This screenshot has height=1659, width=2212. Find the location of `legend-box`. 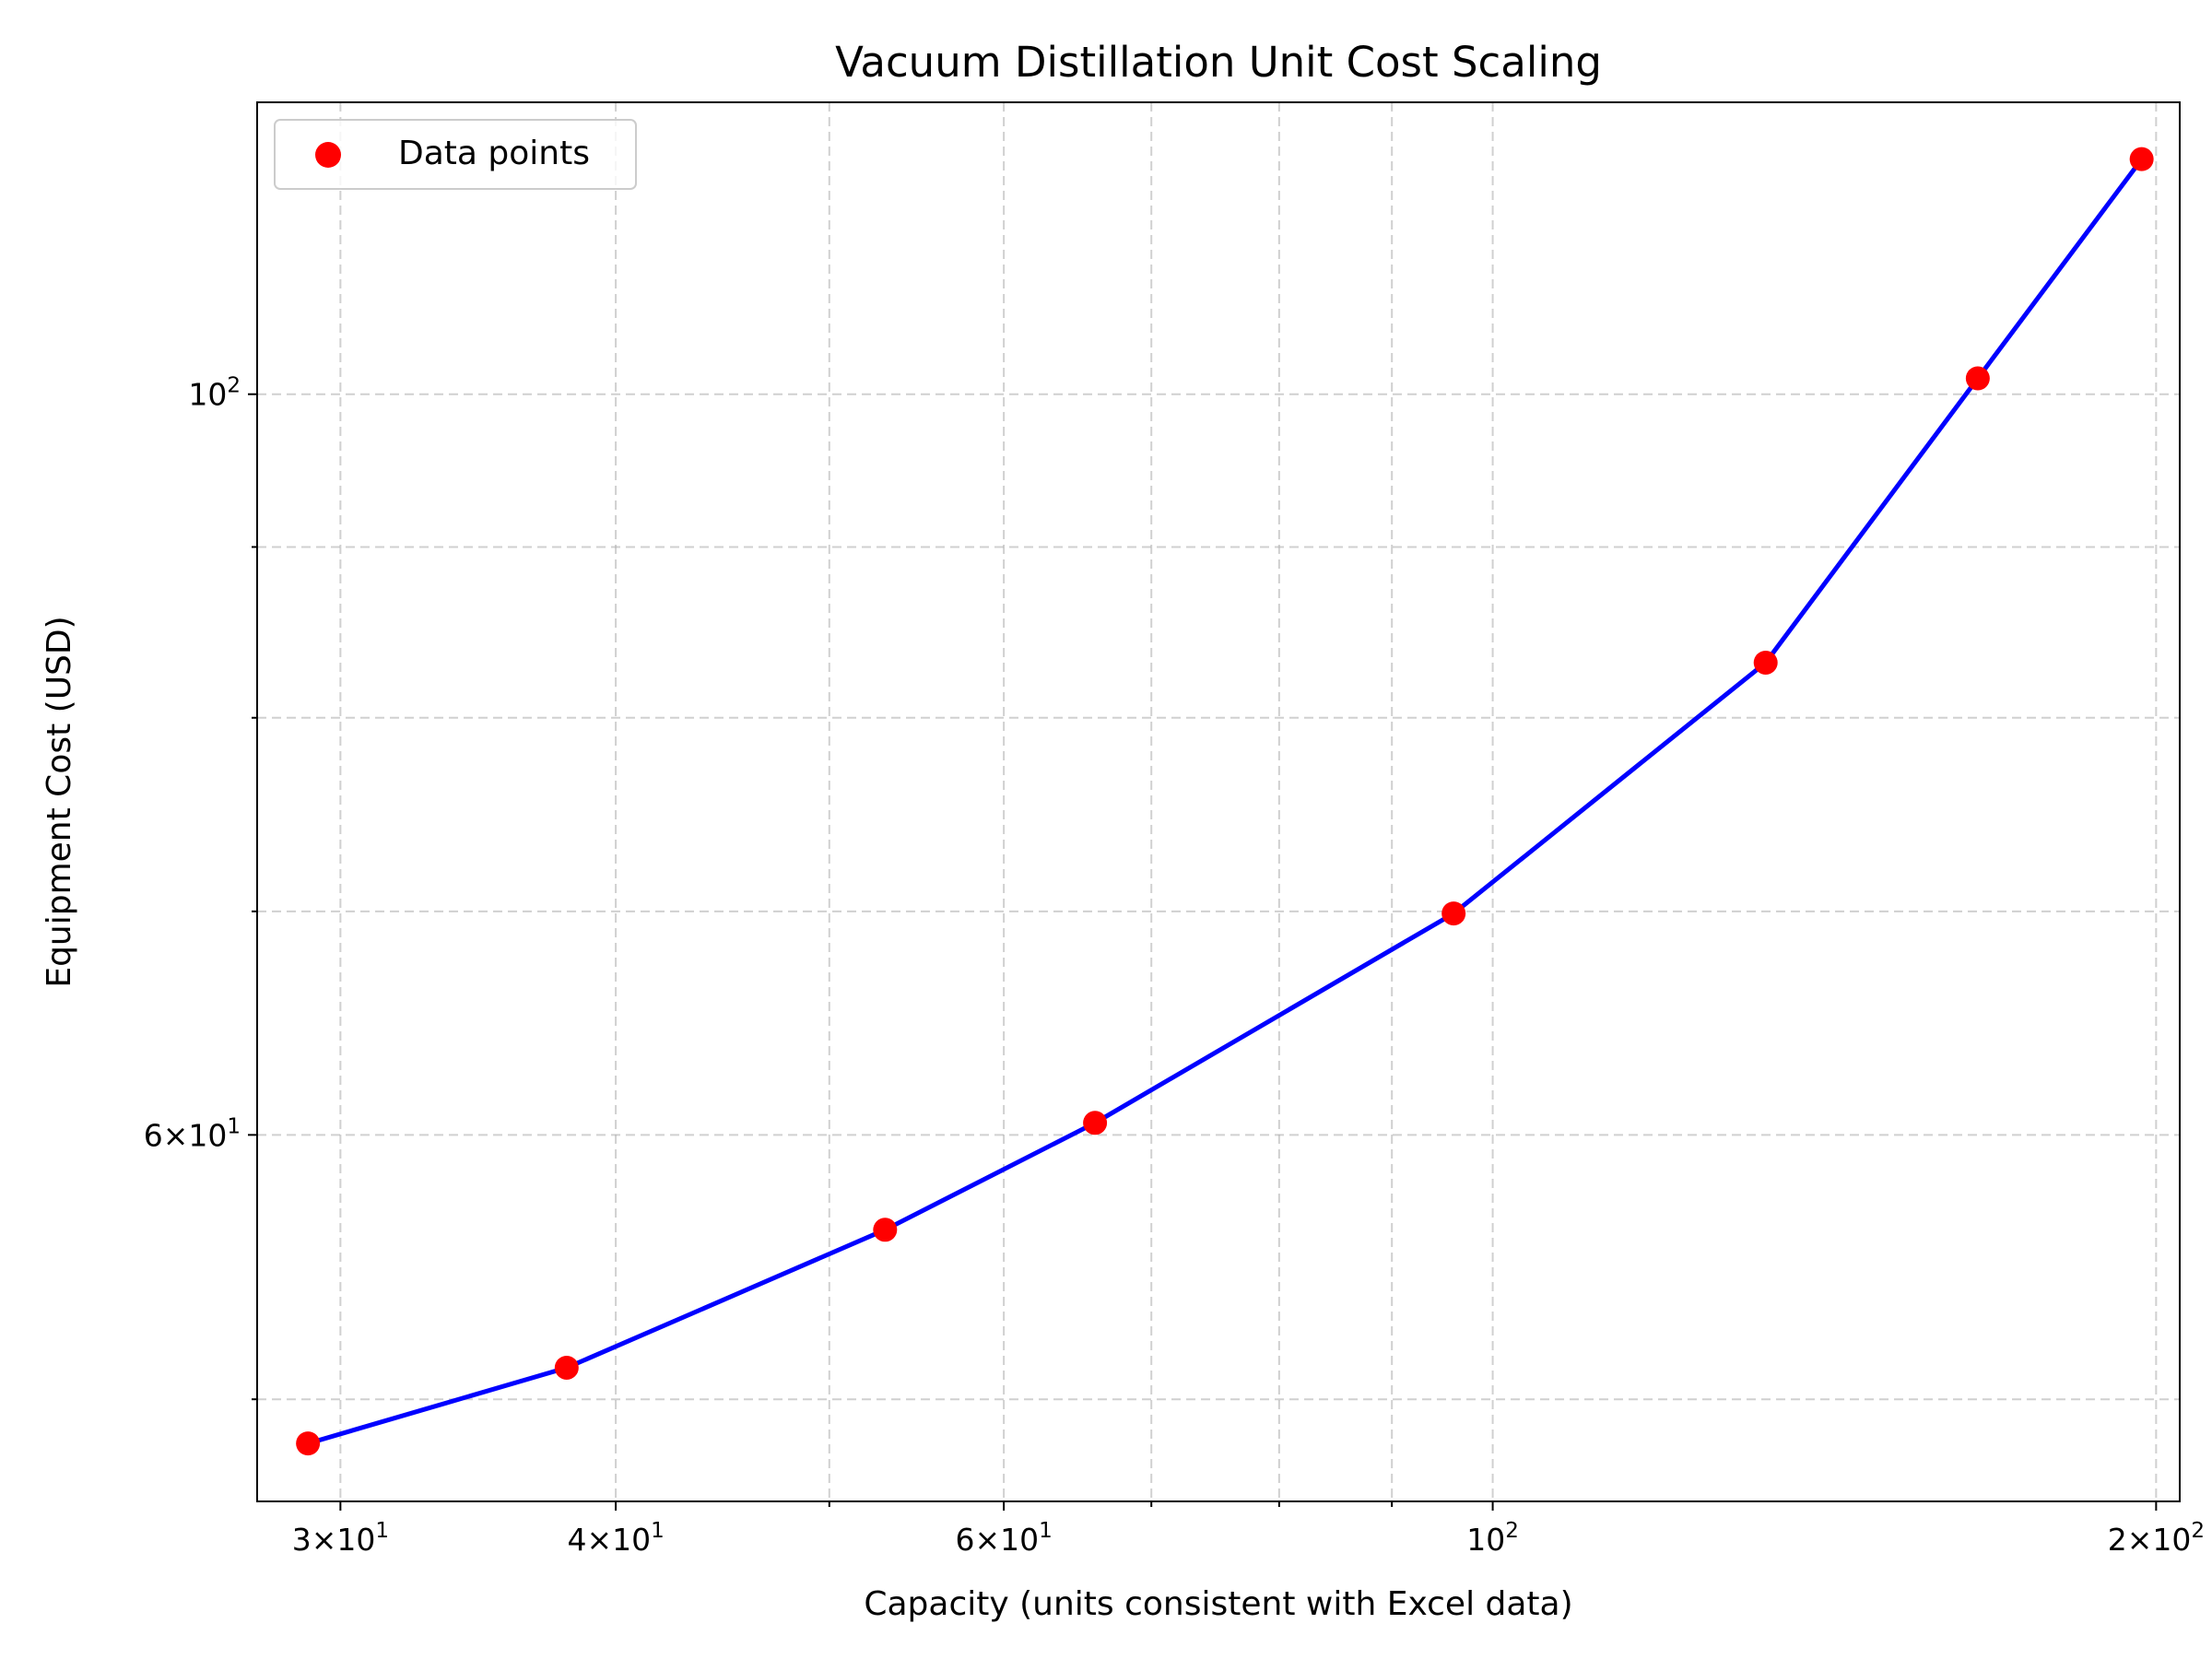

legend-box is located at coordinates (455, 154).